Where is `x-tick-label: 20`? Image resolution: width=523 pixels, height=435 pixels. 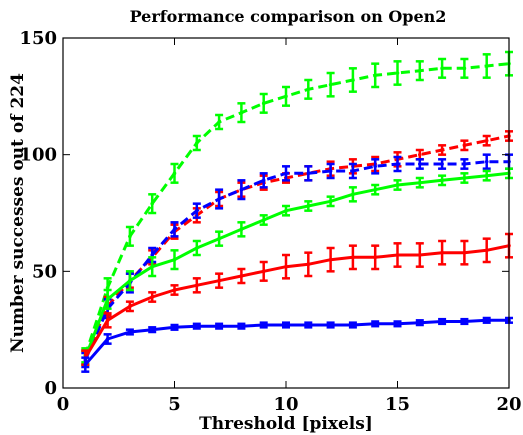
x-tick-label: 20 is located at coordinates (508, 404).